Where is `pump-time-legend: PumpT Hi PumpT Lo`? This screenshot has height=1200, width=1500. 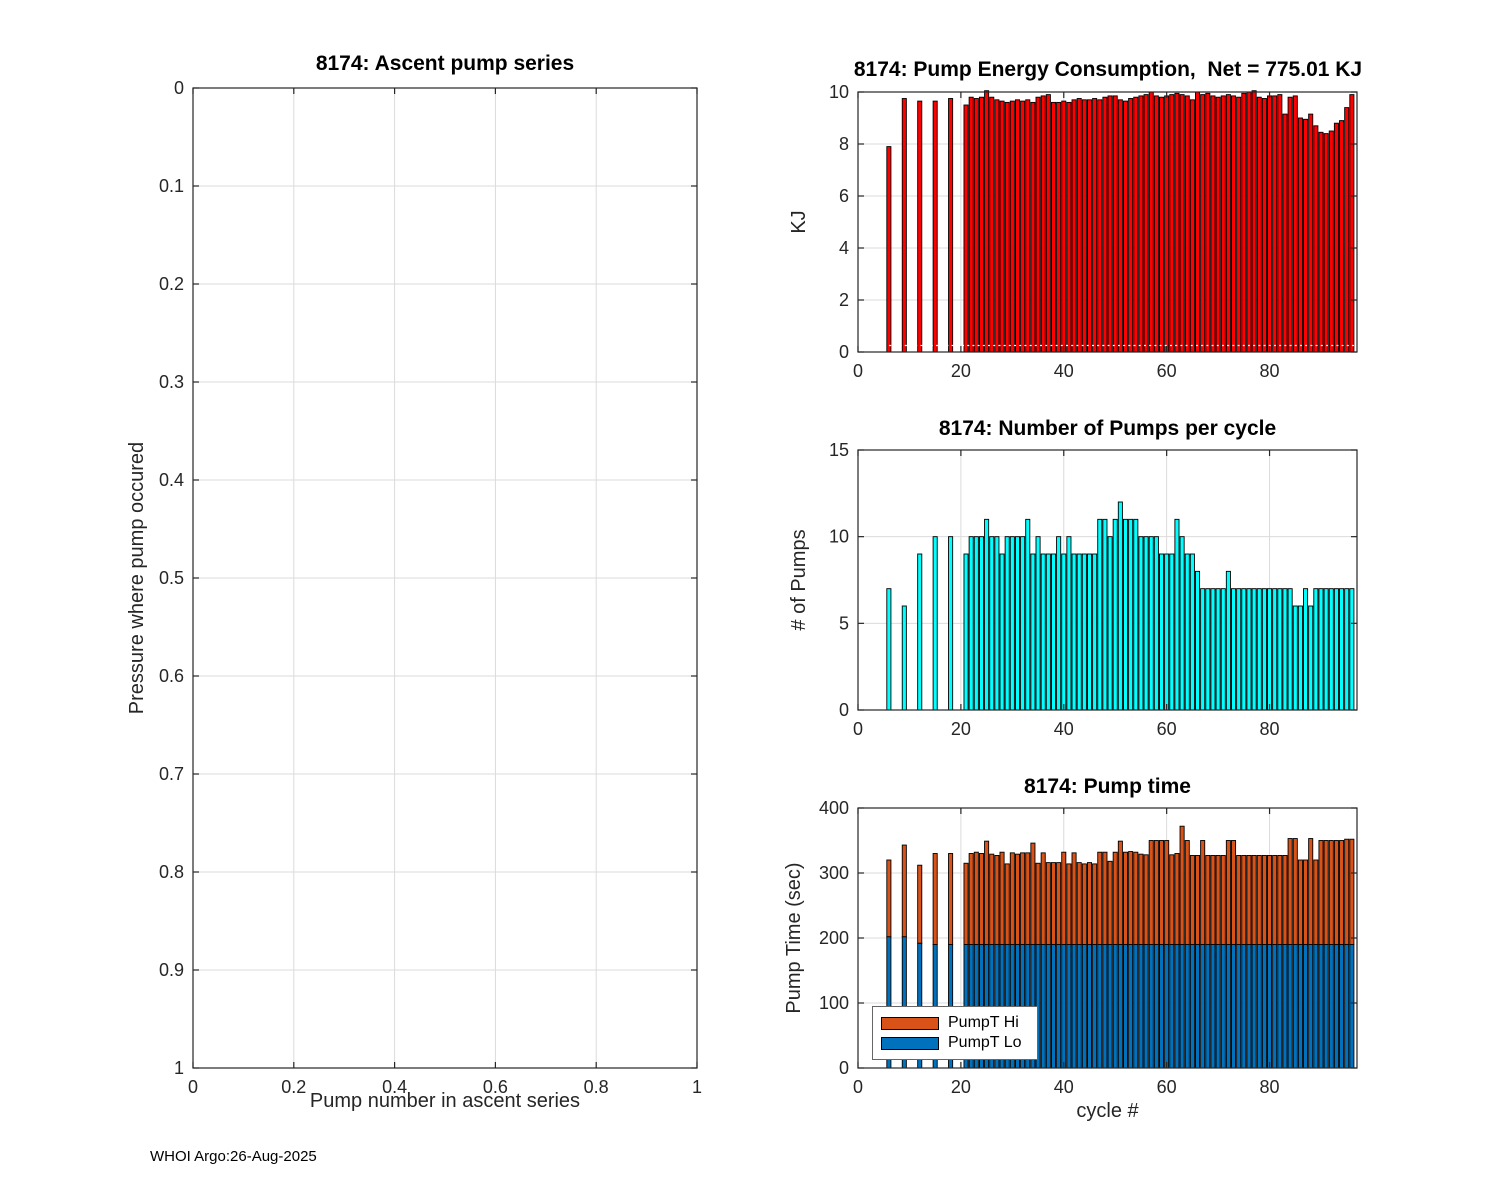
pump-time-legend: PumpT Hi PumpT Lo is located at coordinates (955, 1033).